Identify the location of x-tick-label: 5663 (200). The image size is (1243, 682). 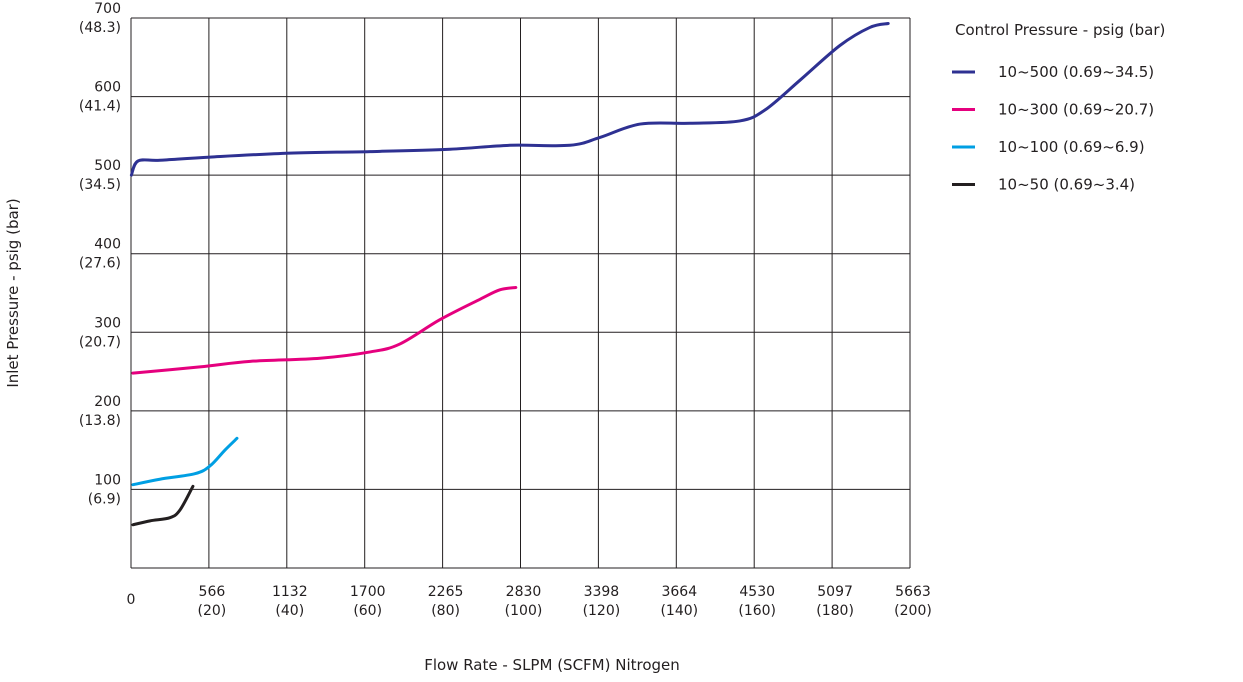
(913, 601).